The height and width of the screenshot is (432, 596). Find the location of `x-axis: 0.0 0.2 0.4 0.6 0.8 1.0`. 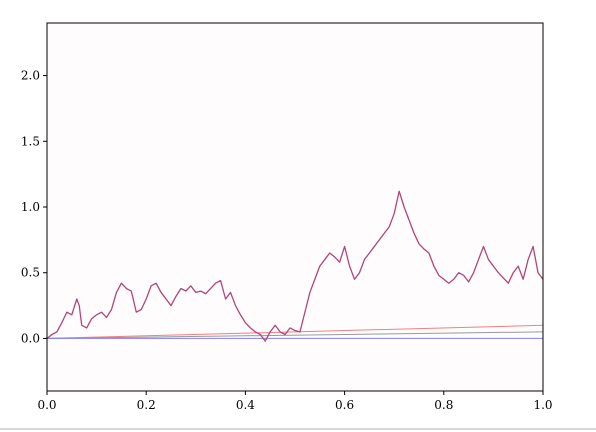

x-axis: 0.0 0.2 0.4 0.6 0.8 1.0 is located at coordinates (295, 401).